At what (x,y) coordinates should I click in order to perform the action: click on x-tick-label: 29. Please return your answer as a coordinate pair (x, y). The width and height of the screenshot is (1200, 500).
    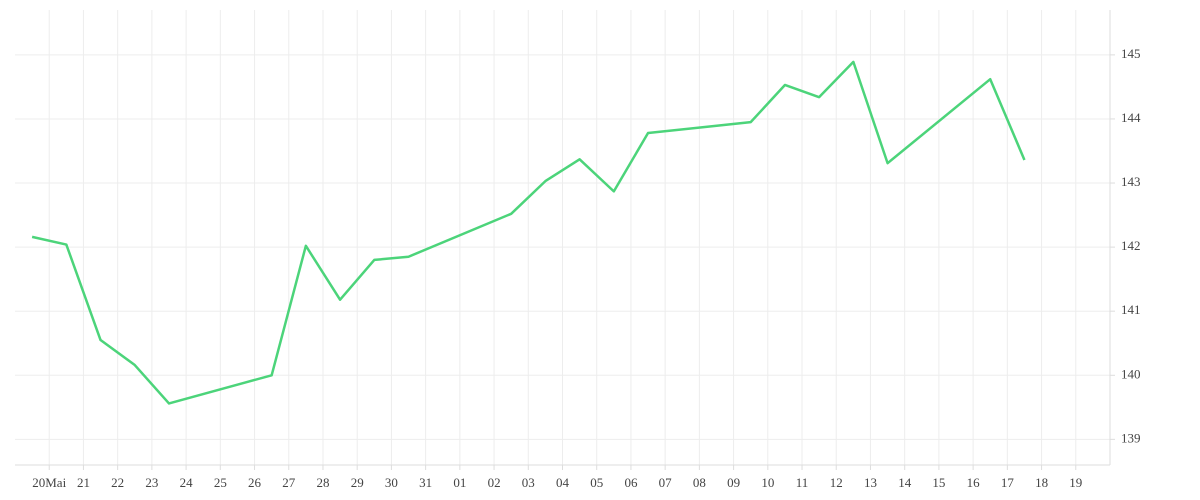
    Looking at the image, I should click on (357, 482).